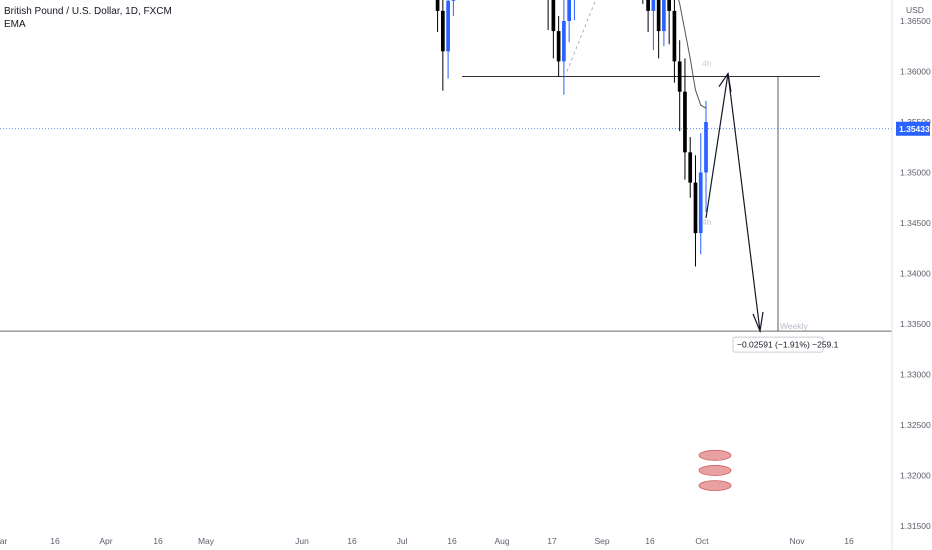  Describe the element at coordinates (552, 541) in the screenshot. I see `time-tick-label: 17` at that location.